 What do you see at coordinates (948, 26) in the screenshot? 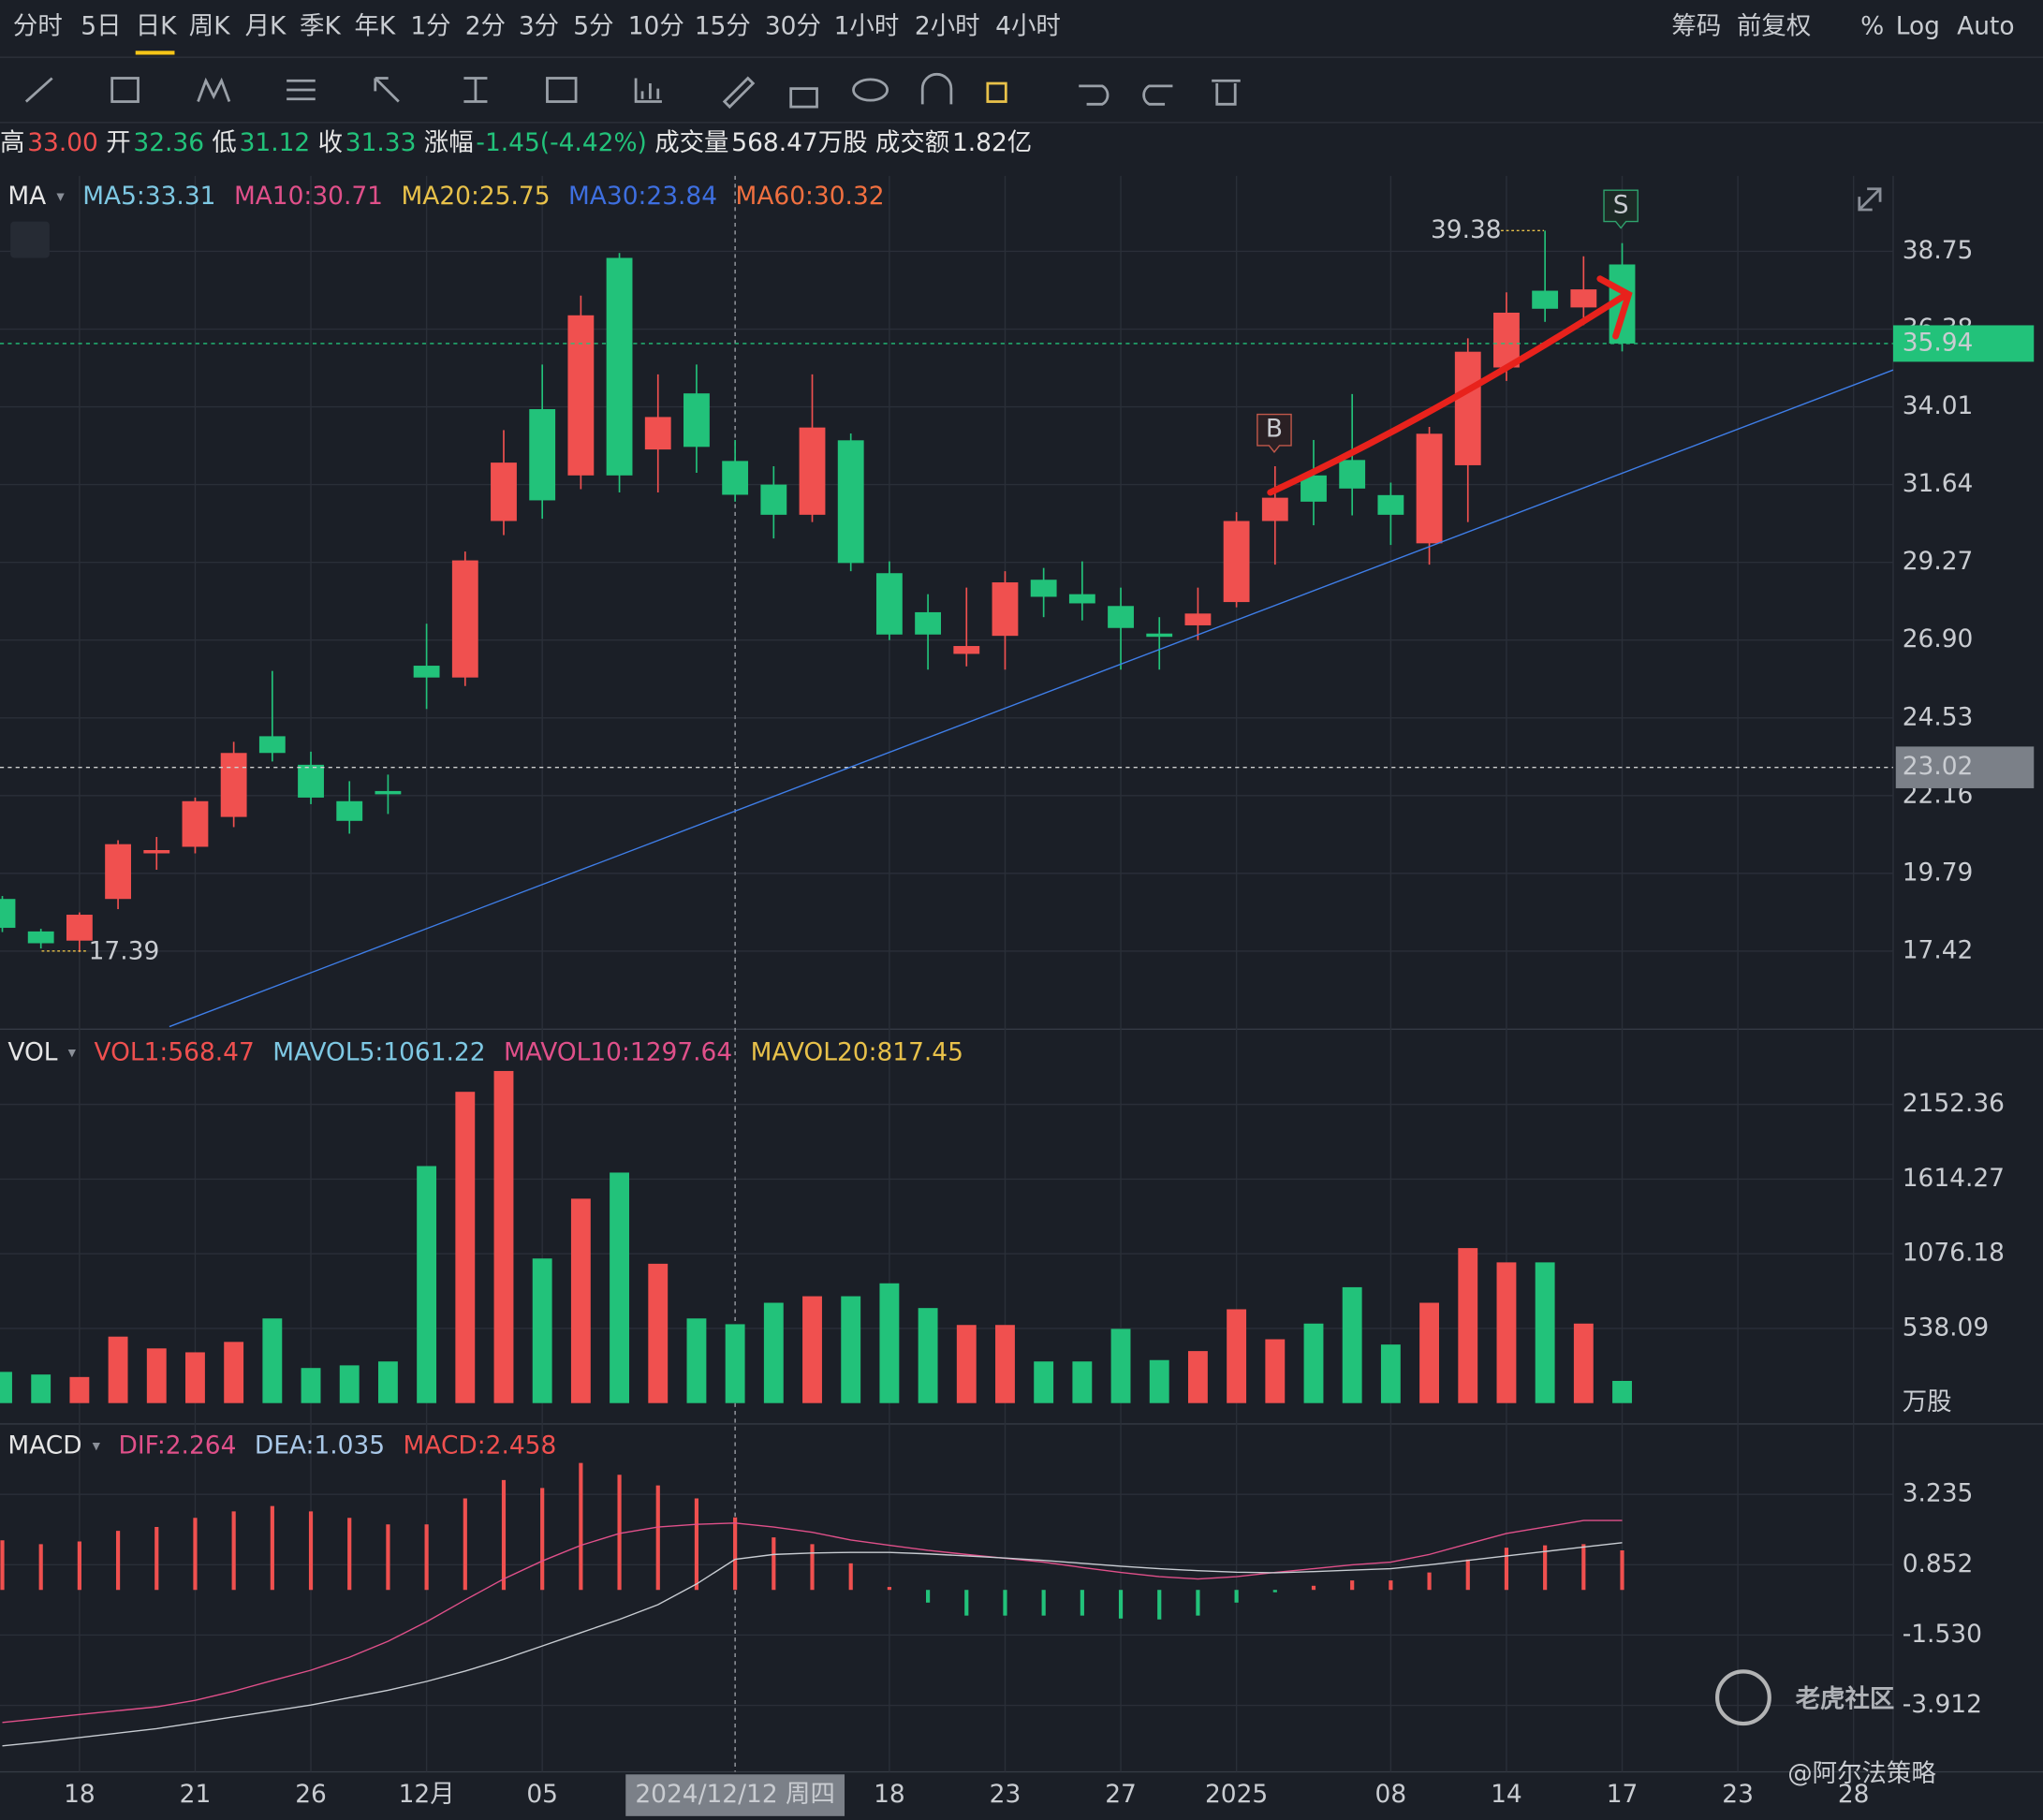
I see `tab: 2小时` at bounding box center [948, 26].